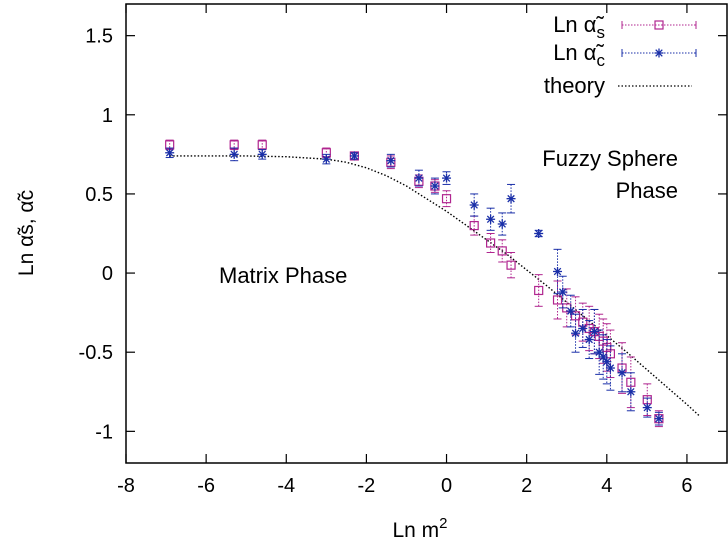 This screenshot has height=547, width=728. Describe the element at coordinates (99, 195) in the screenshot. I see `y-tick-label: 0.5` at that location.